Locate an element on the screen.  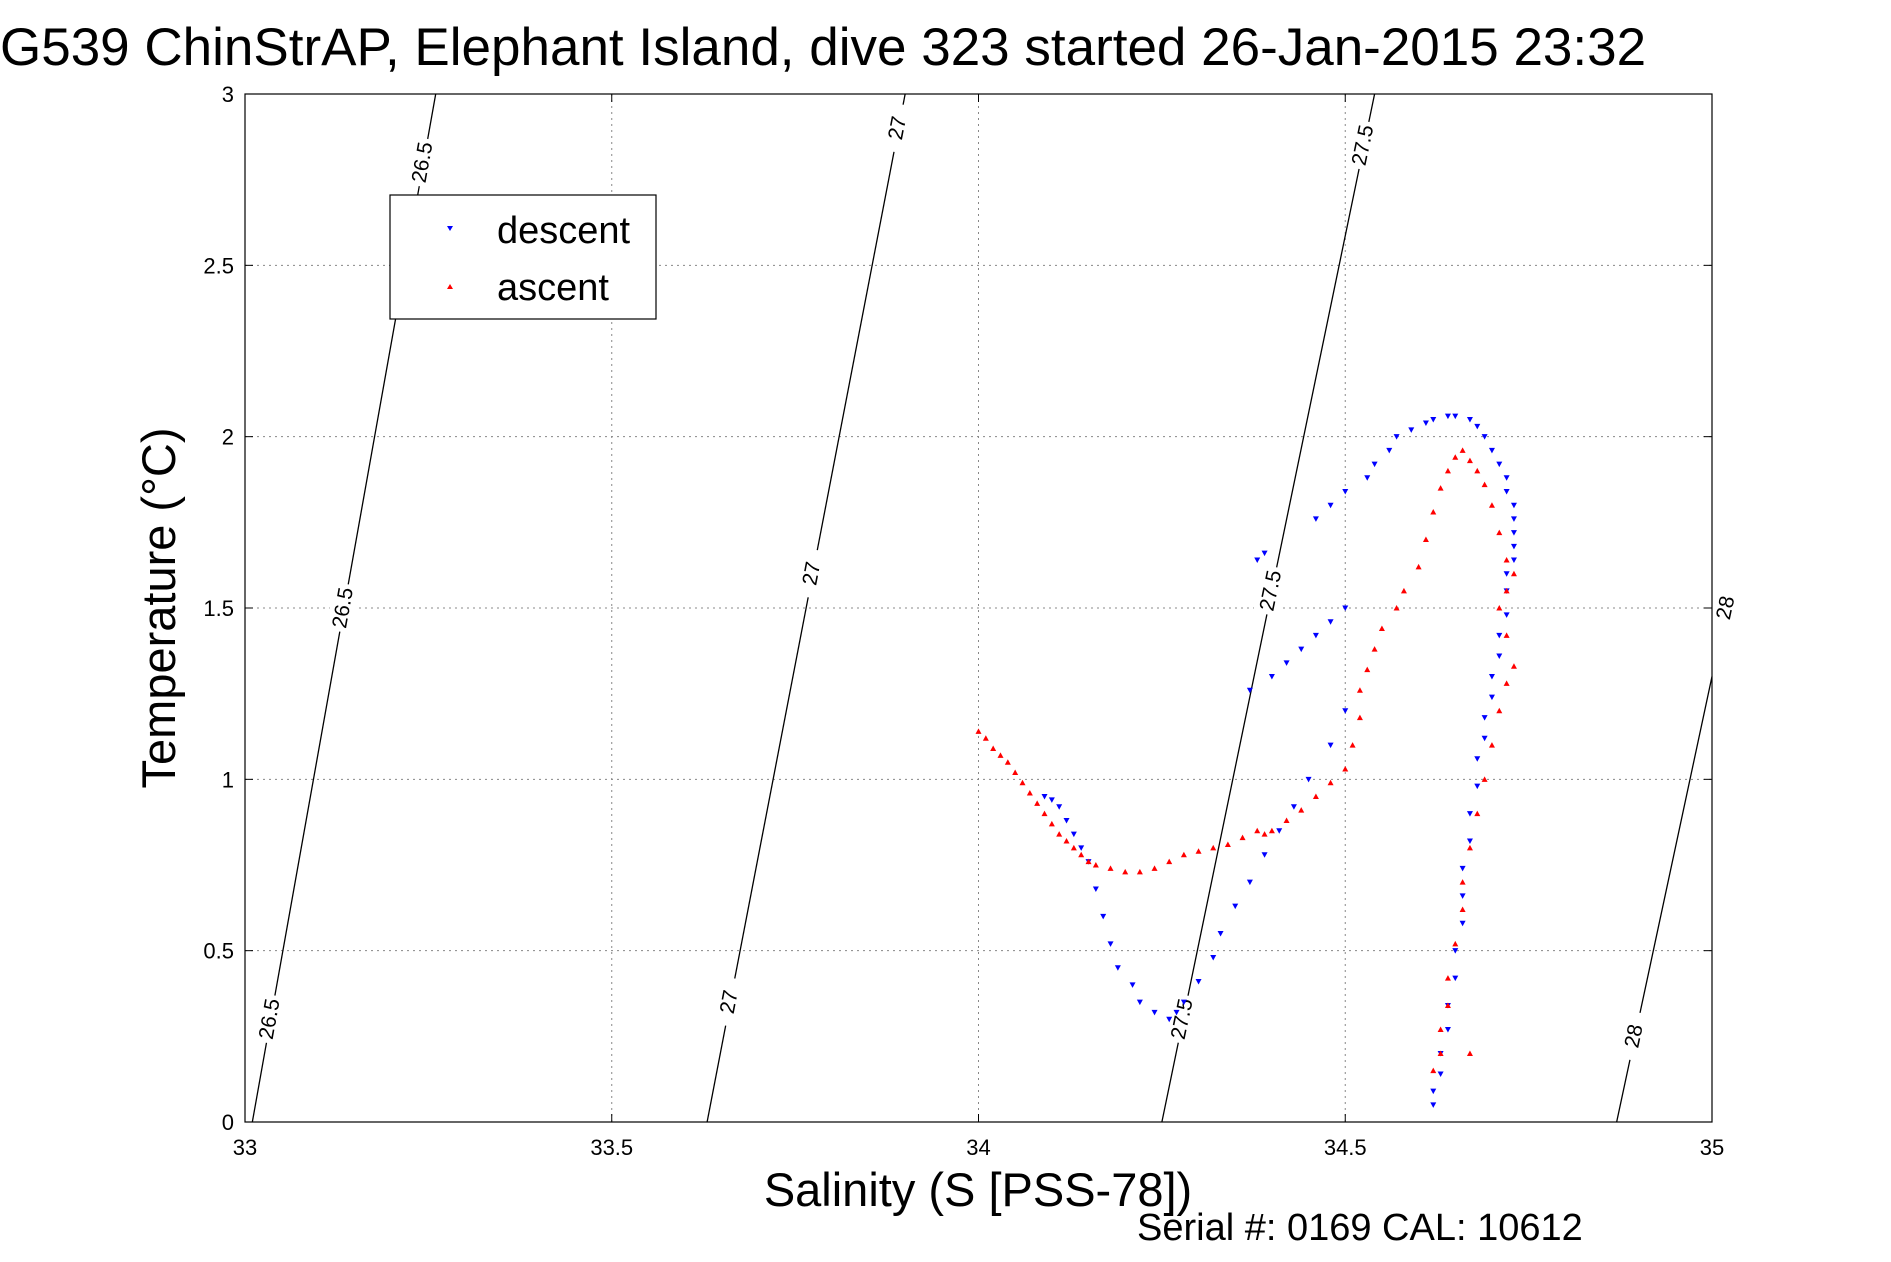
x-axis-label: Salinity (S [PSS-78]) is located at coordinates (978, 1189).